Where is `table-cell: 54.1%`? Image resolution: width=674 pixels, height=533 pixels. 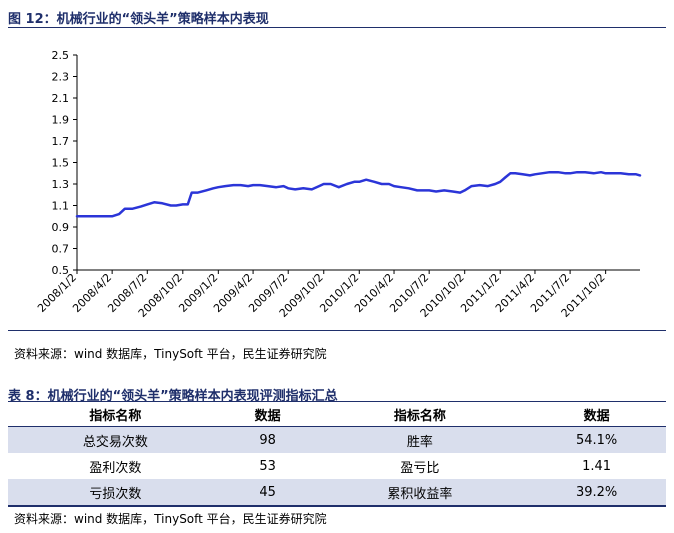
table-cell: 54.1% is located at coordinates (596, 439).